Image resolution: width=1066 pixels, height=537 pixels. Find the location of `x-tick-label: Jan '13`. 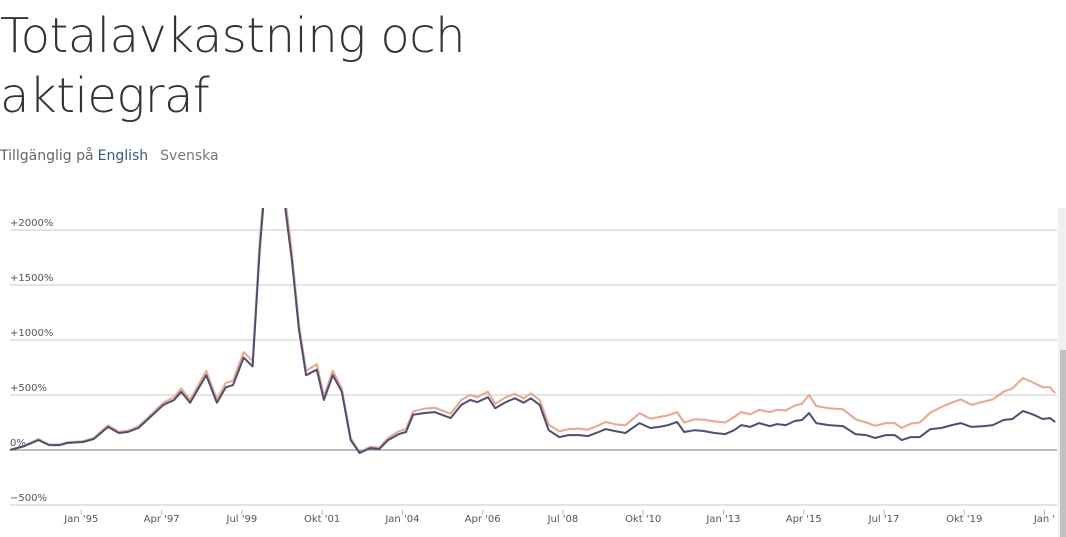

x-tick-label: Jan '13 is located at coordinates (722, 519).